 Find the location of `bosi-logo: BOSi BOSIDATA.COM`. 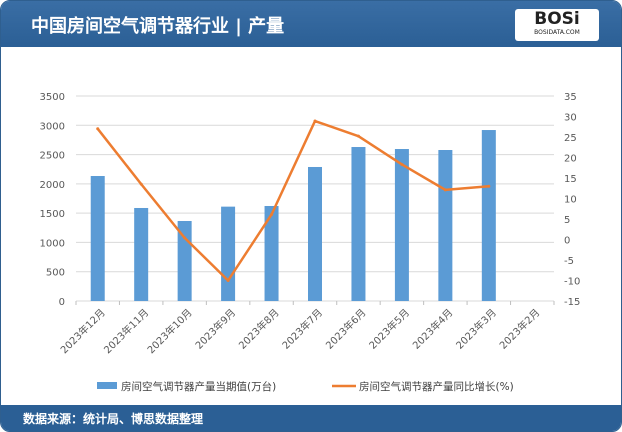

bosi-logo: BOSi BOSIDATA.COM is located at coordinates (557, 25).